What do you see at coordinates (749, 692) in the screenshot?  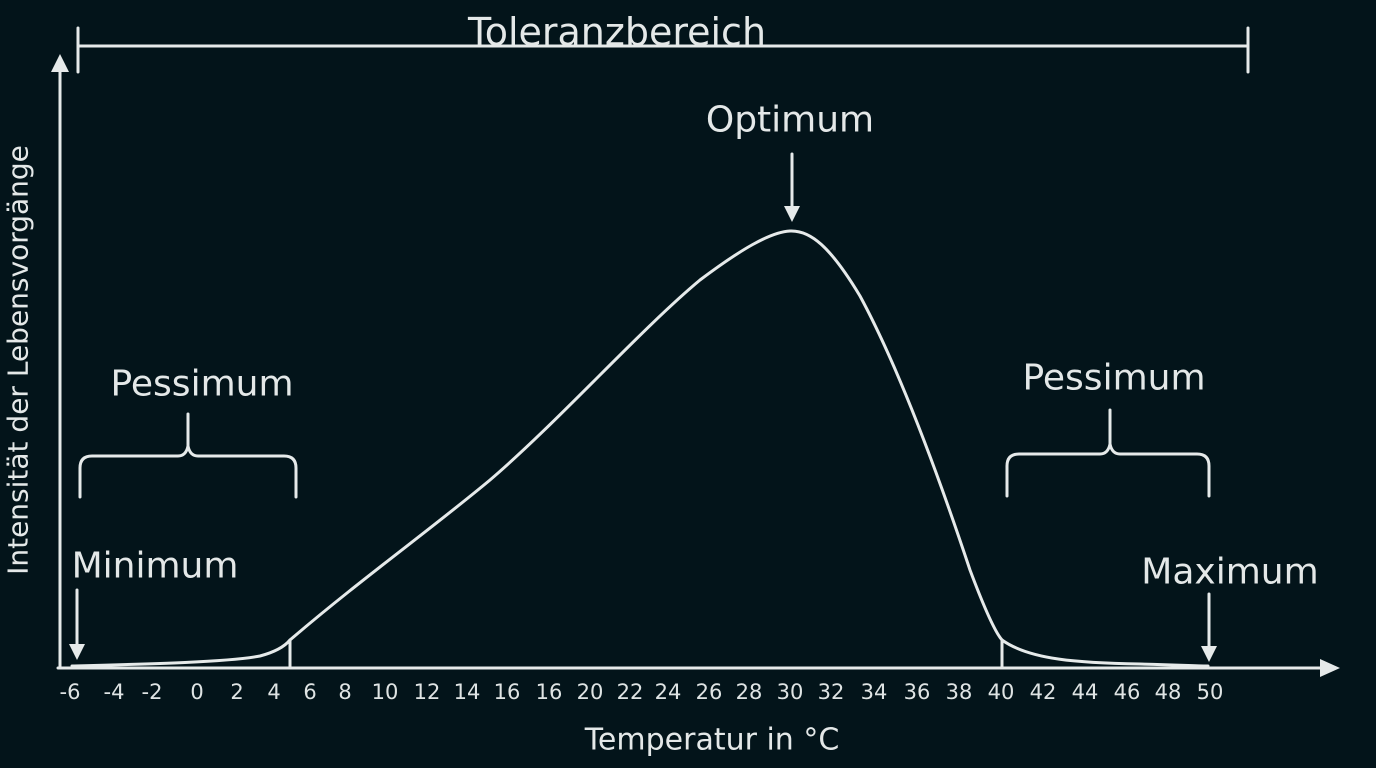 I see `x-tick: 28` at bounding box center [749, 692].